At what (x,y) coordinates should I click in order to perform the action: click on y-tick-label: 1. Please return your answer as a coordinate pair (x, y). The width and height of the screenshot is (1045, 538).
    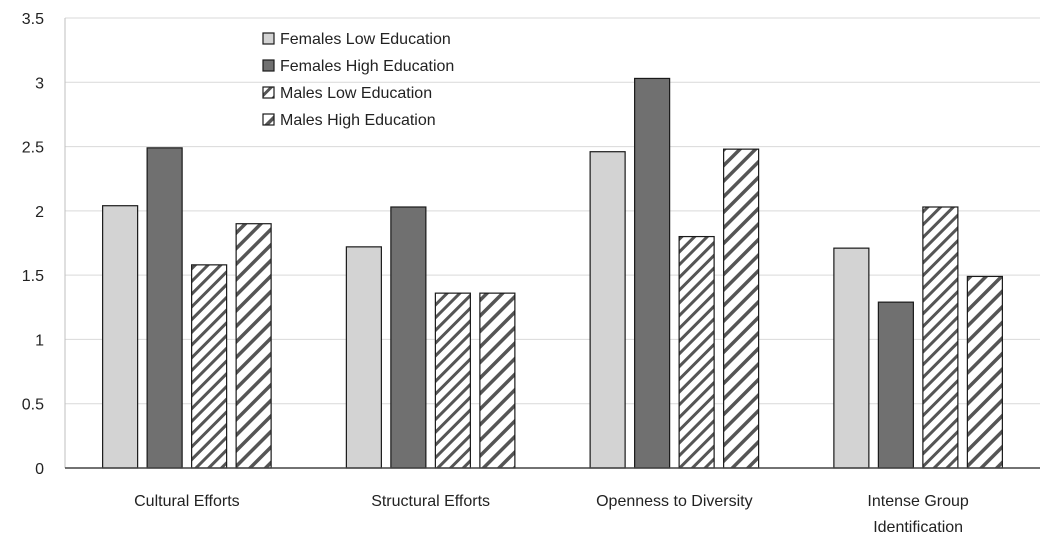
    Looking at the image, I should click on (39, 340).